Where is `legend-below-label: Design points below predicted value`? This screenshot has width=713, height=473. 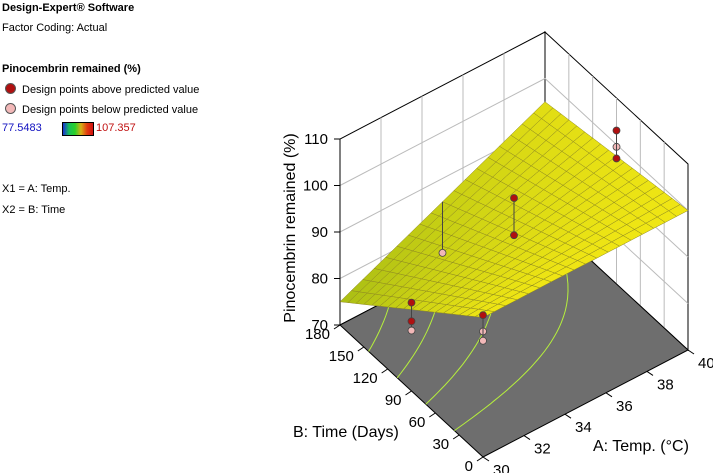
legend-below-label: Design points below predicted value is located at coordinates (110, 110).